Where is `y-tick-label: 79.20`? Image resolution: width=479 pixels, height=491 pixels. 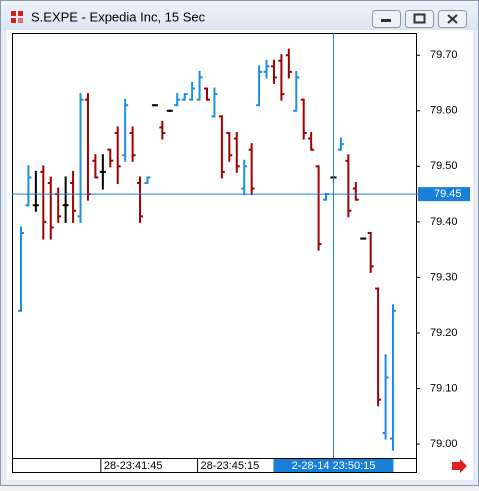 y-tick-label: 79.20 is located at coordinates (444, 333).